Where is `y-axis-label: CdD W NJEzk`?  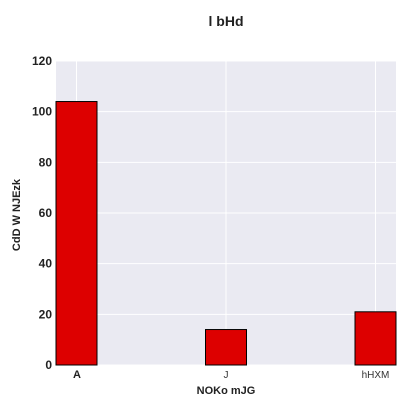 y-axis-label: CdD W NJEzk is located at coordinates (17, 214).